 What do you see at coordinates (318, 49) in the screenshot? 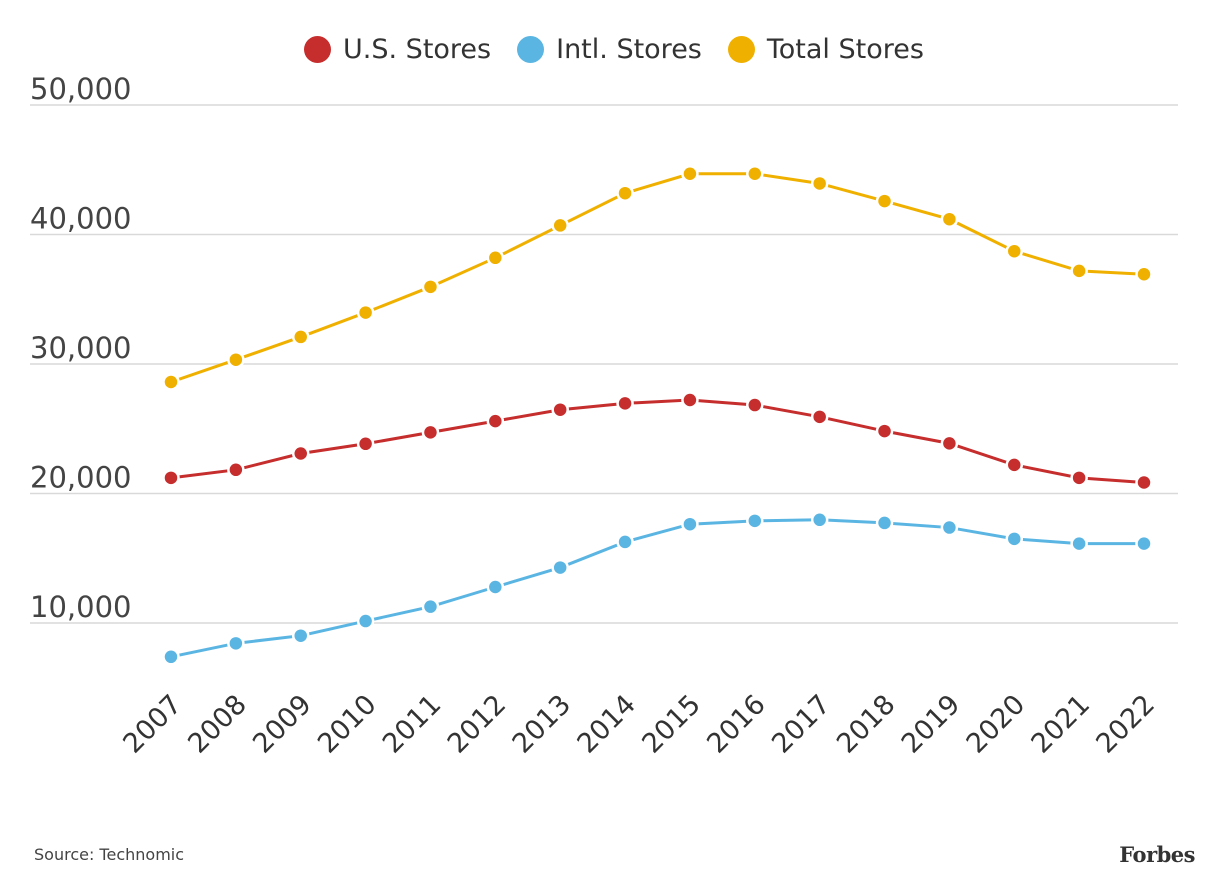
I see `legend-swatch-us` at bounding box center [318, 49].